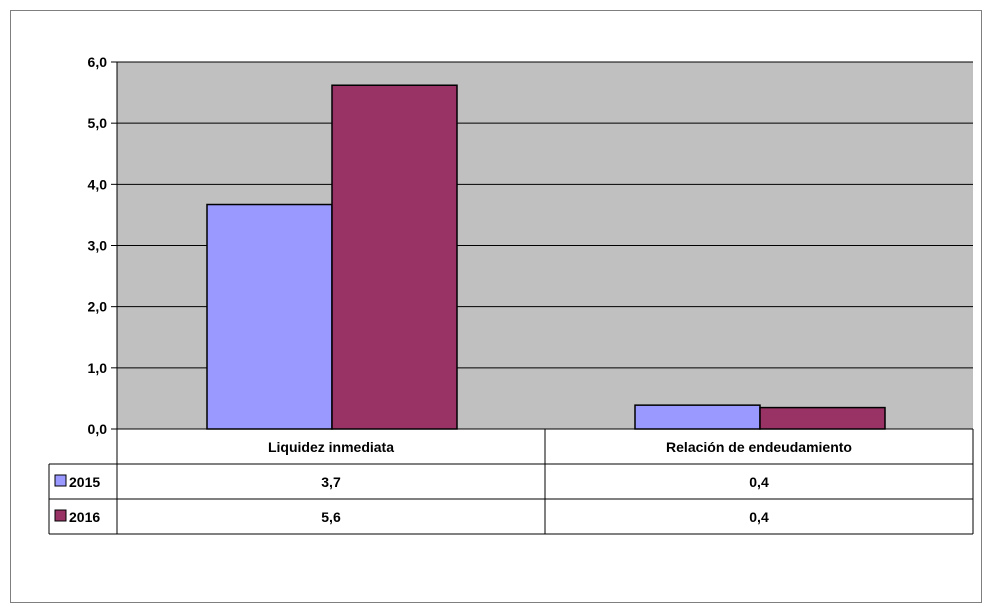  Describe the element at coordinates (103, 294) in the screenshot. I see `axes: 0,0 1,0 2,0 3,0 4,0 5,0 6,0` at that location.